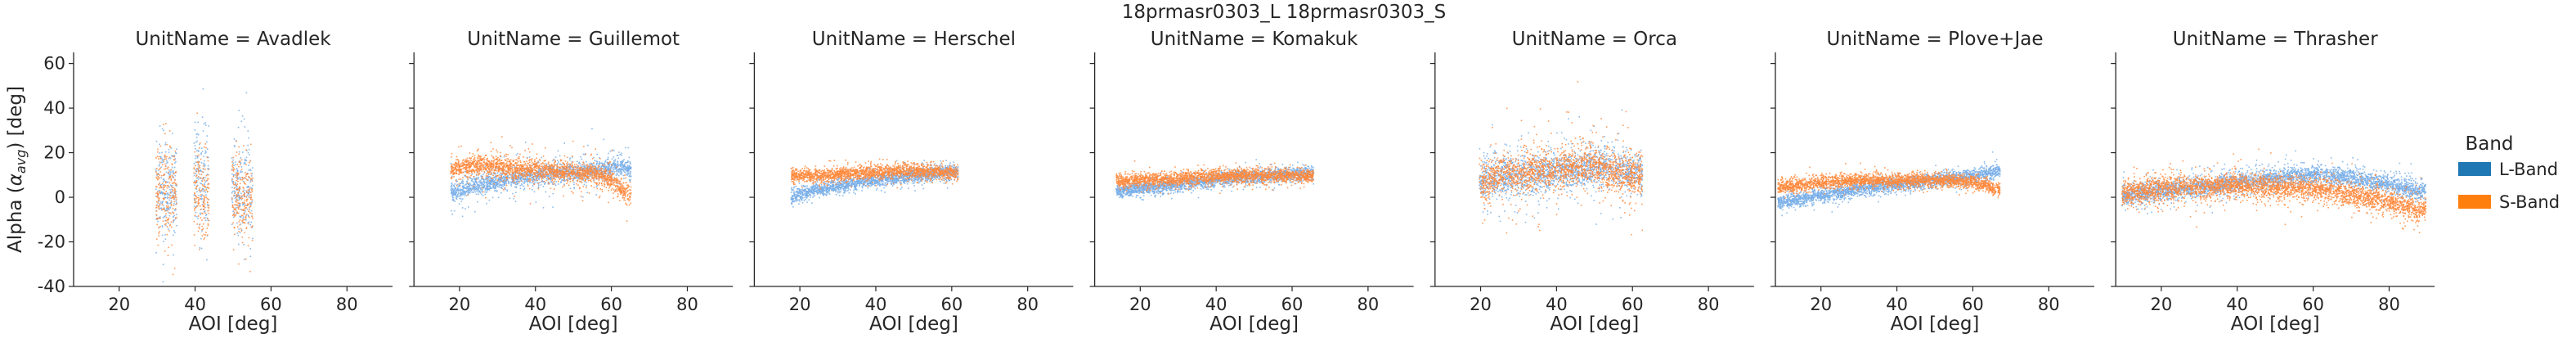 The height and width of the screenshot is (338, 2576). Describe the element at coordinates (51, 242) in the screenshot. I see `y-tick-label: -20` at that location.